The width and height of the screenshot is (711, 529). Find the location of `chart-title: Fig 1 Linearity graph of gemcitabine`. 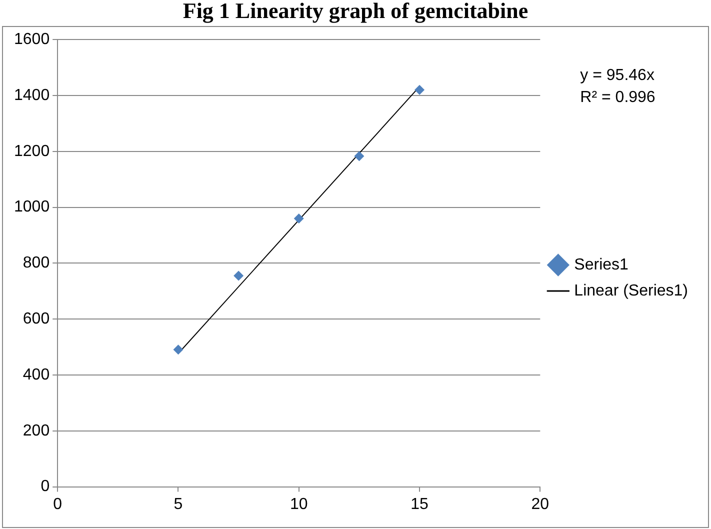

chart-title: Fig 1 Linearity graph of gemcitabine is located at coordinates (356, 12).